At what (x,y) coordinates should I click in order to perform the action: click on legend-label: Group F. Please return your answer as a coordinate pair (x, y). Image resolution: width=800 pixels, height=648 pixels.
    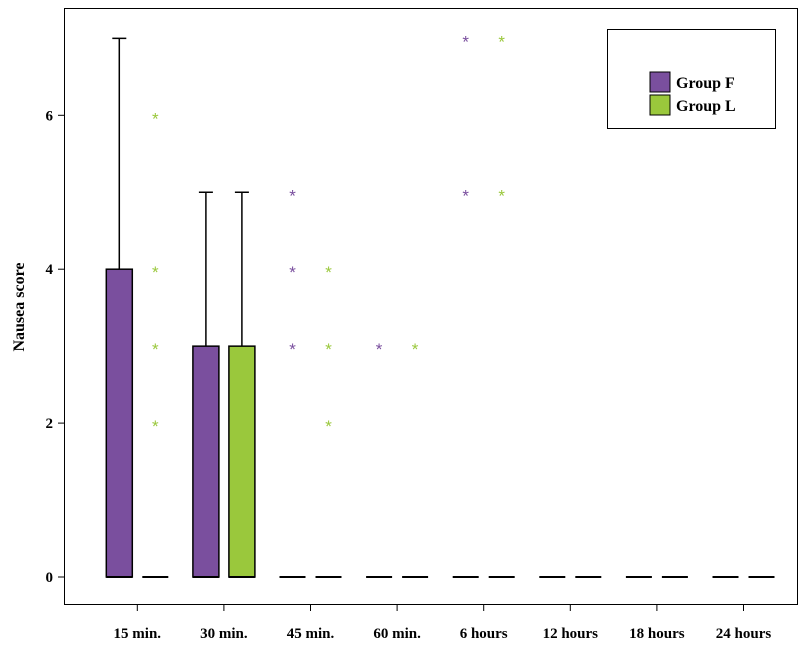
    Looking at the image, I should click on (705, 83).